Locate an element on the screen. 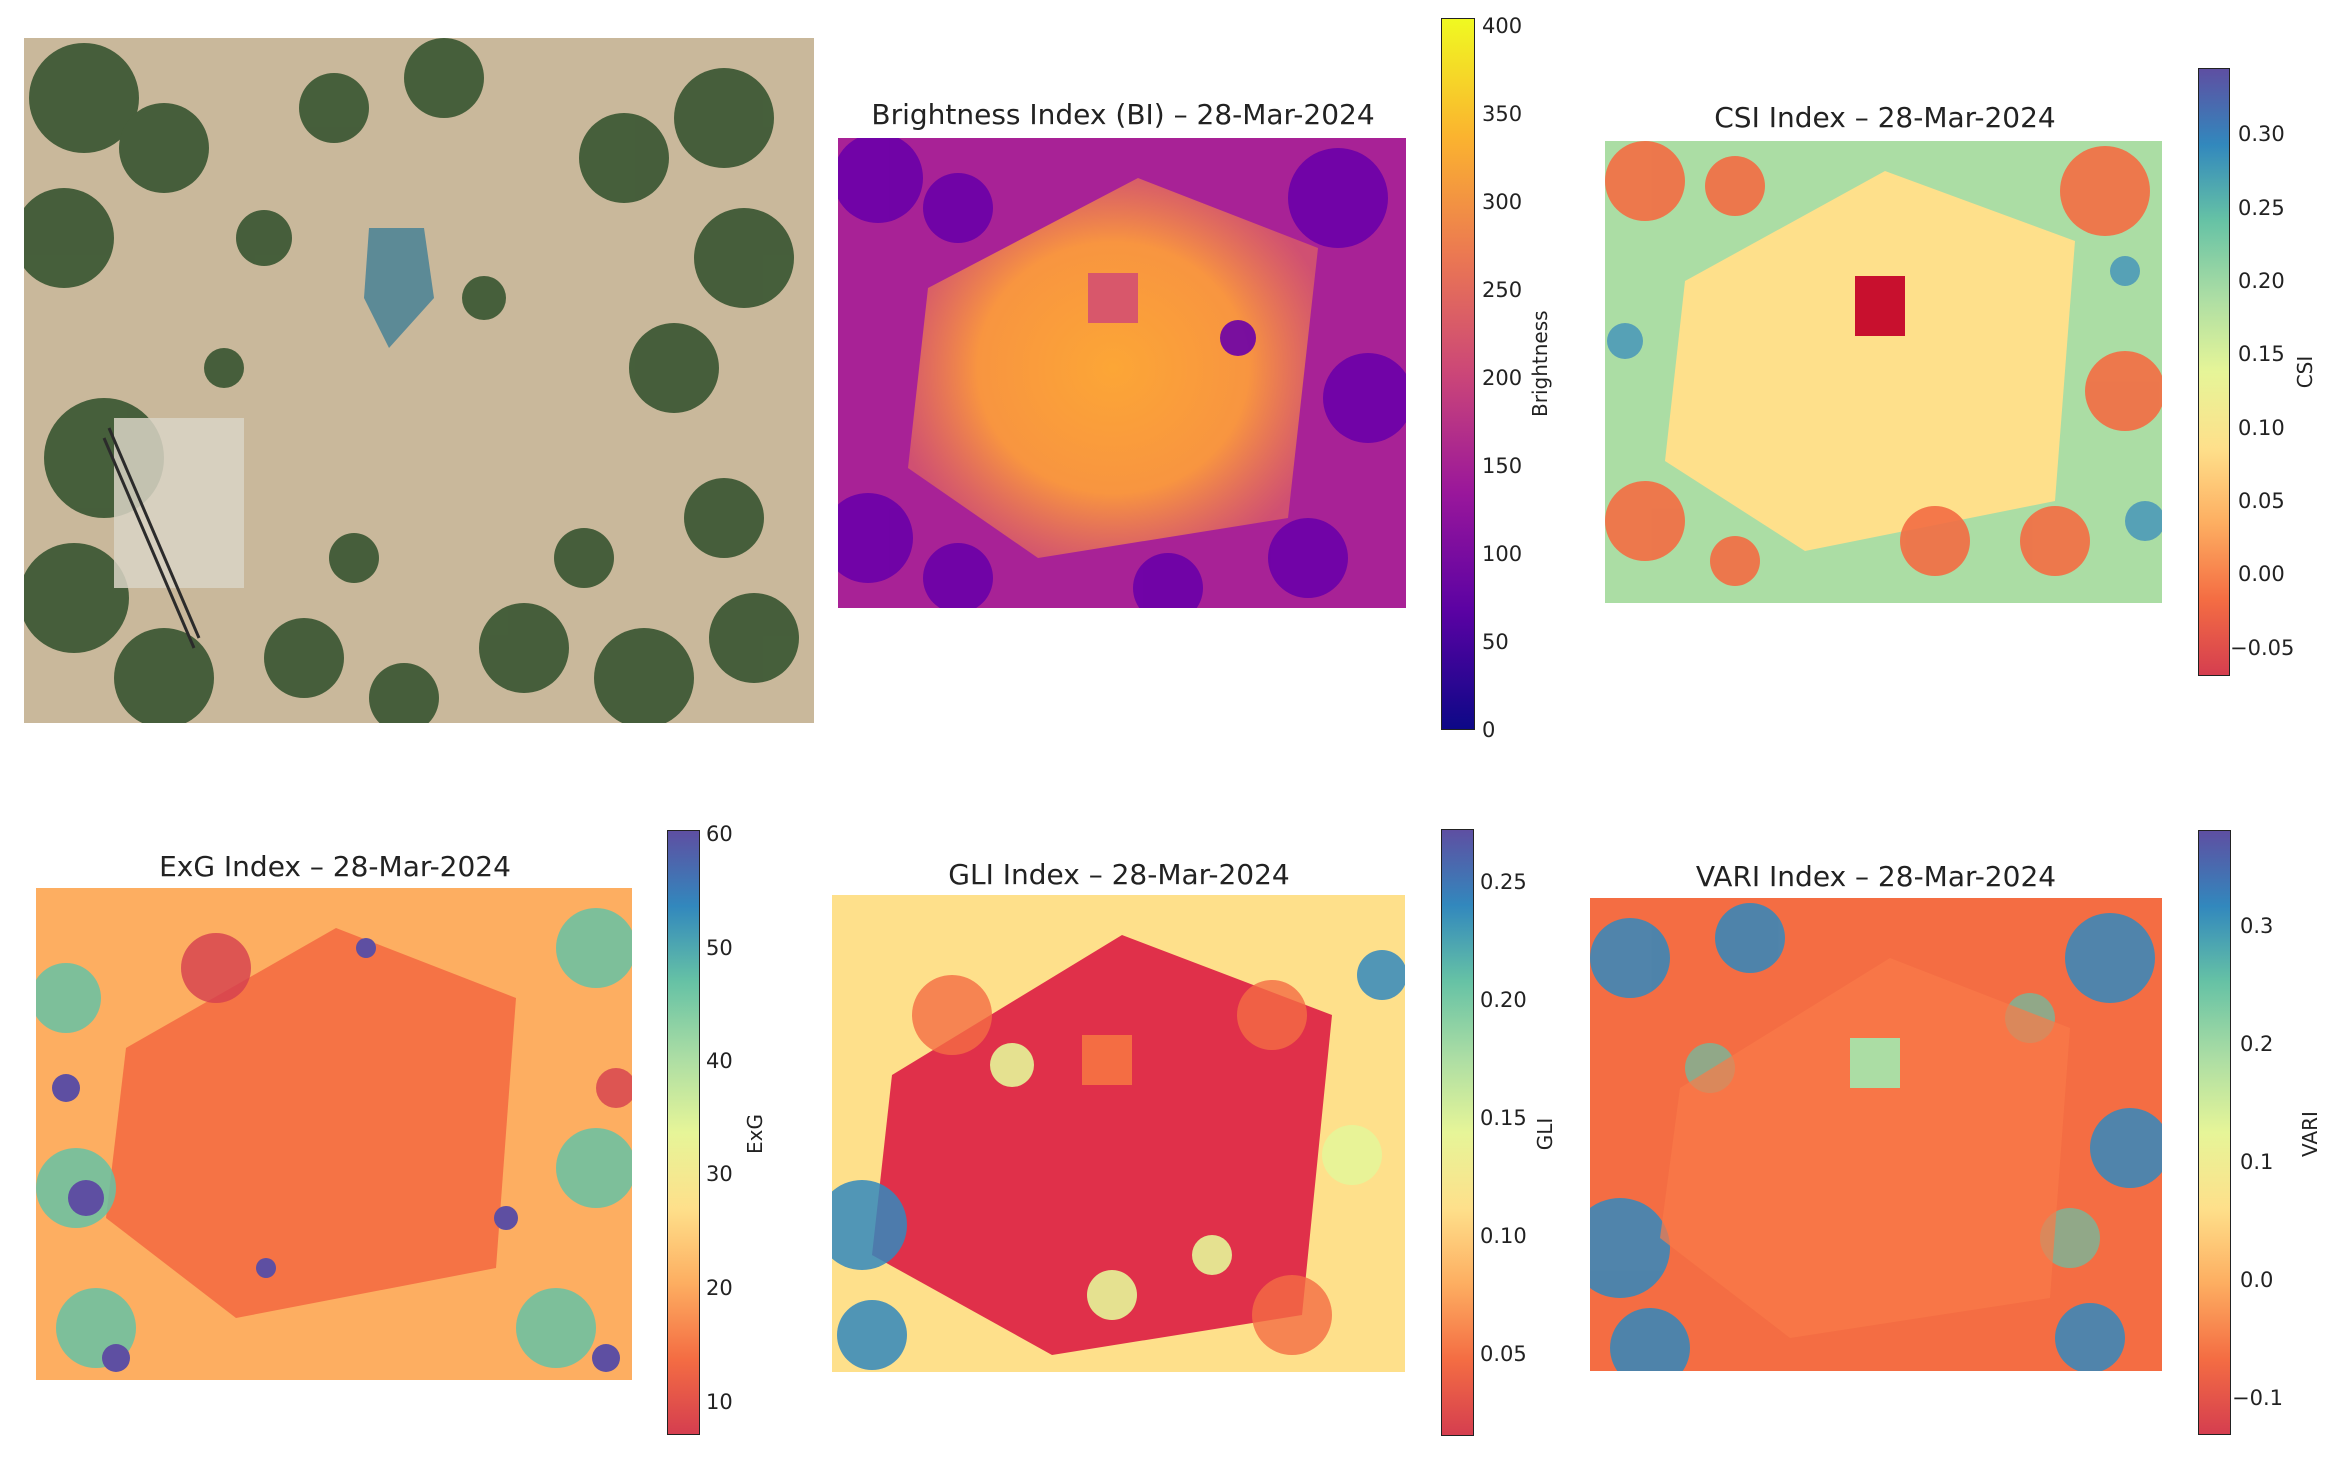 Image resolution: width=2335 pixels, height=1459 pixels. gli-tick-0: 0.25 is located at coordinates (1503, 882).